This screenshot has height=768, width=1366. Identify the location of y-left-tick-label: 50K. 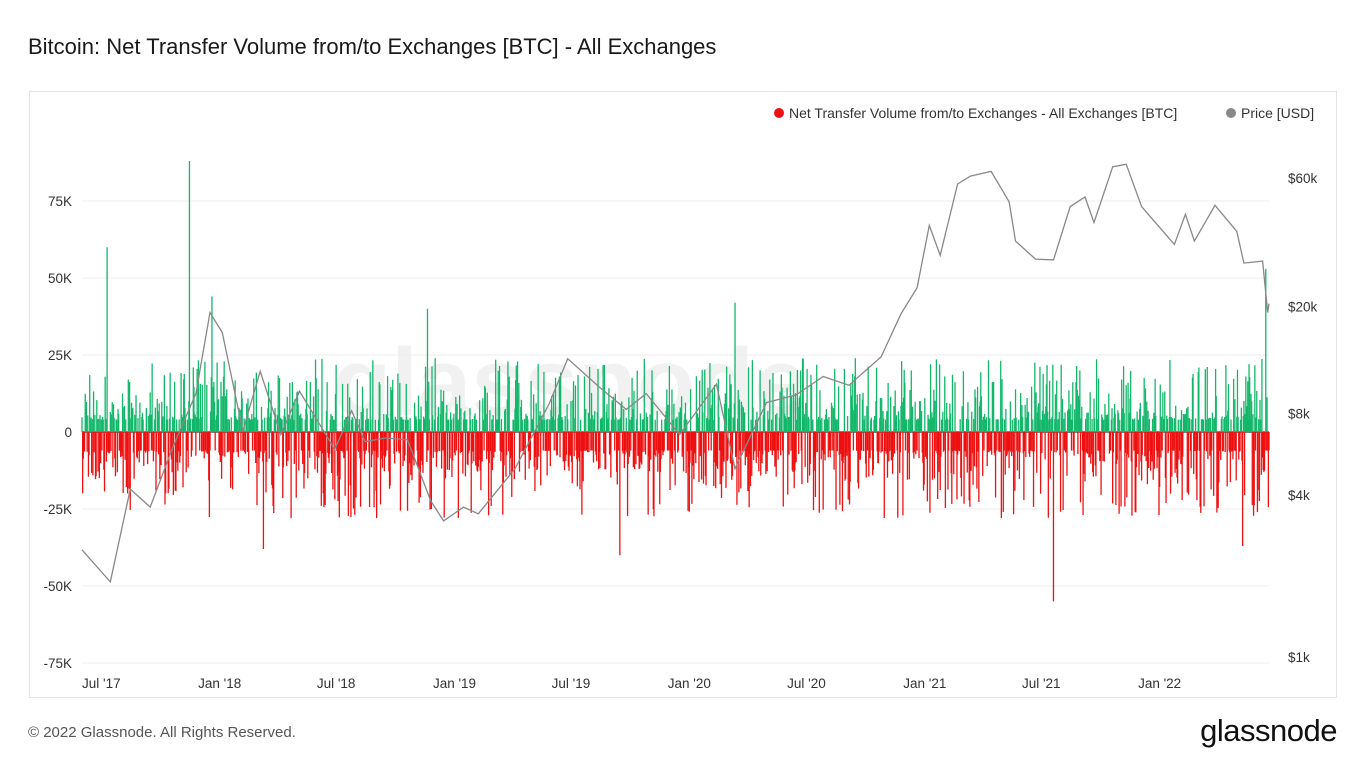
(60, 278).